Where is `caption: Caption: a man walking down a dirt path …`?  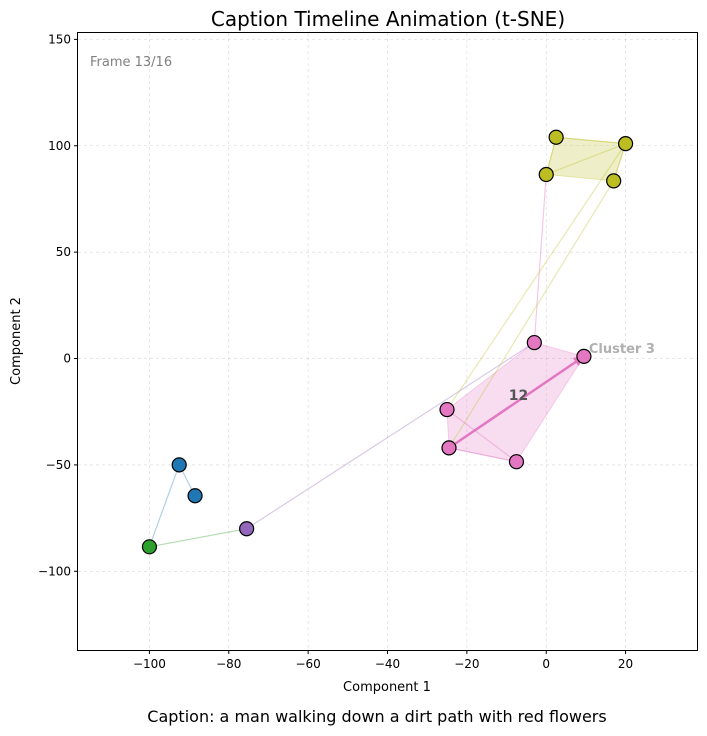 caption: Caption: a man walking down a dirt path … is located at coordinates (376, 716).